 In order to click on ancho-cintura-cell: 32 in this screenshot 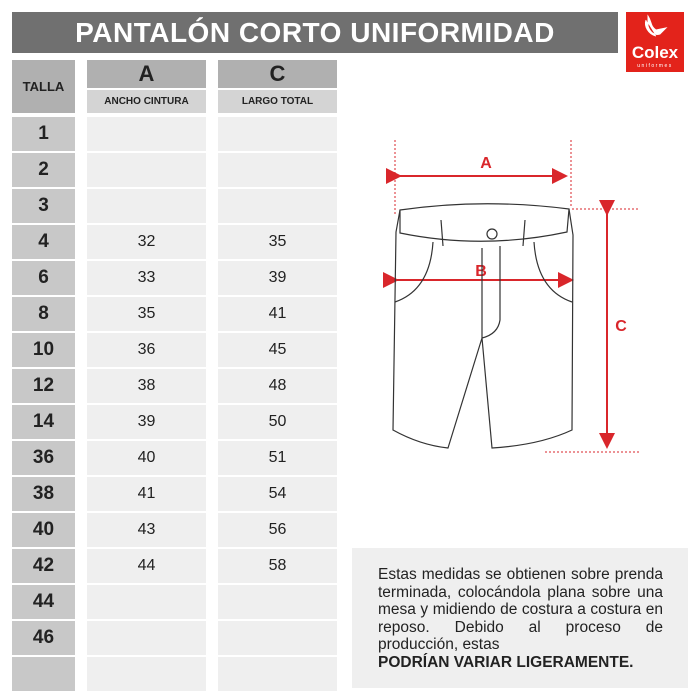, I will do `click(146, 242)`.